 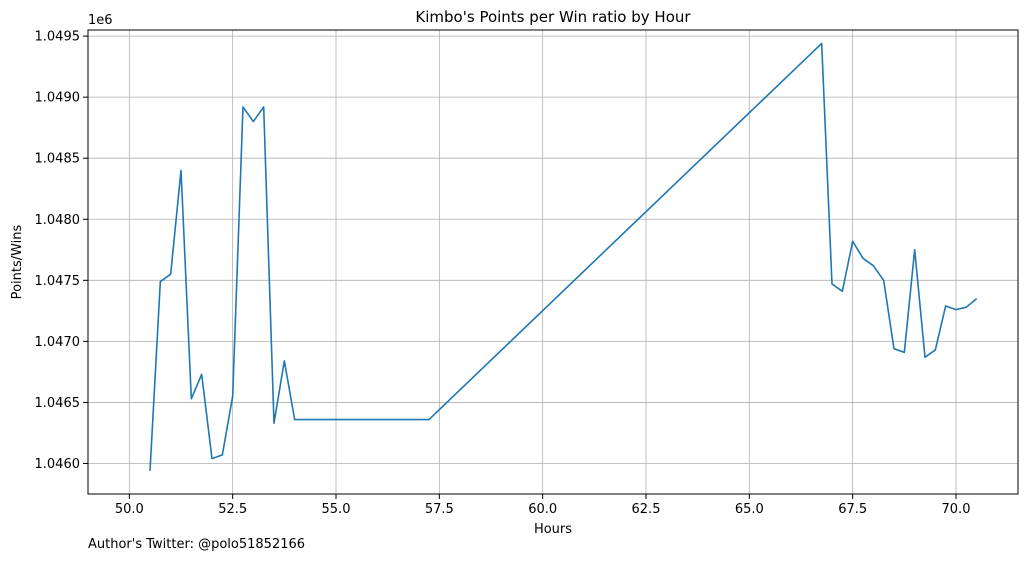 I want to click on x-axis: 50.0 52.5 55.0 57.5 60.0 62.5 65.0 67.5 70.0, so click(x=543, y=505).